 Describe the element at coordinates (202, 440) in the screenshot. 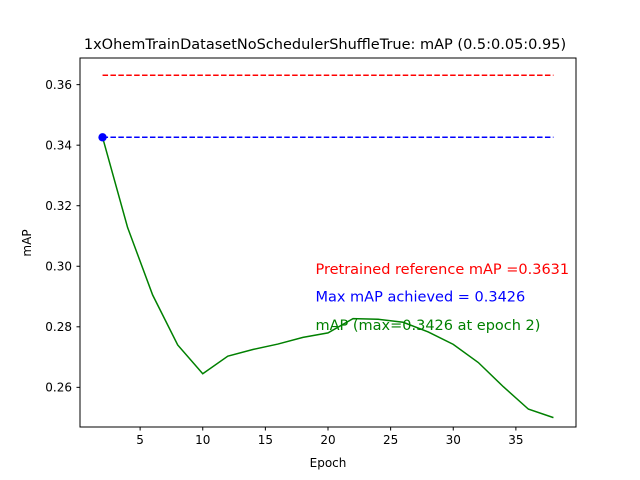

I see `x-tick-label: 10` at that location.